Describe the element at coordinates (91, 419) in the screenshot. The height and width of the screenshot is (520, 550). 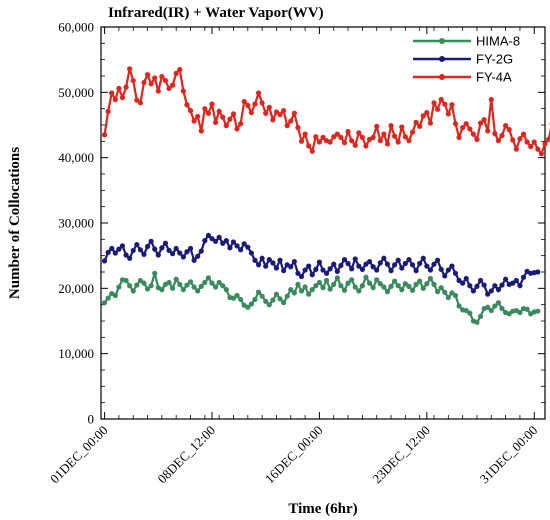
I see `y-tick-label: 0` at that location.